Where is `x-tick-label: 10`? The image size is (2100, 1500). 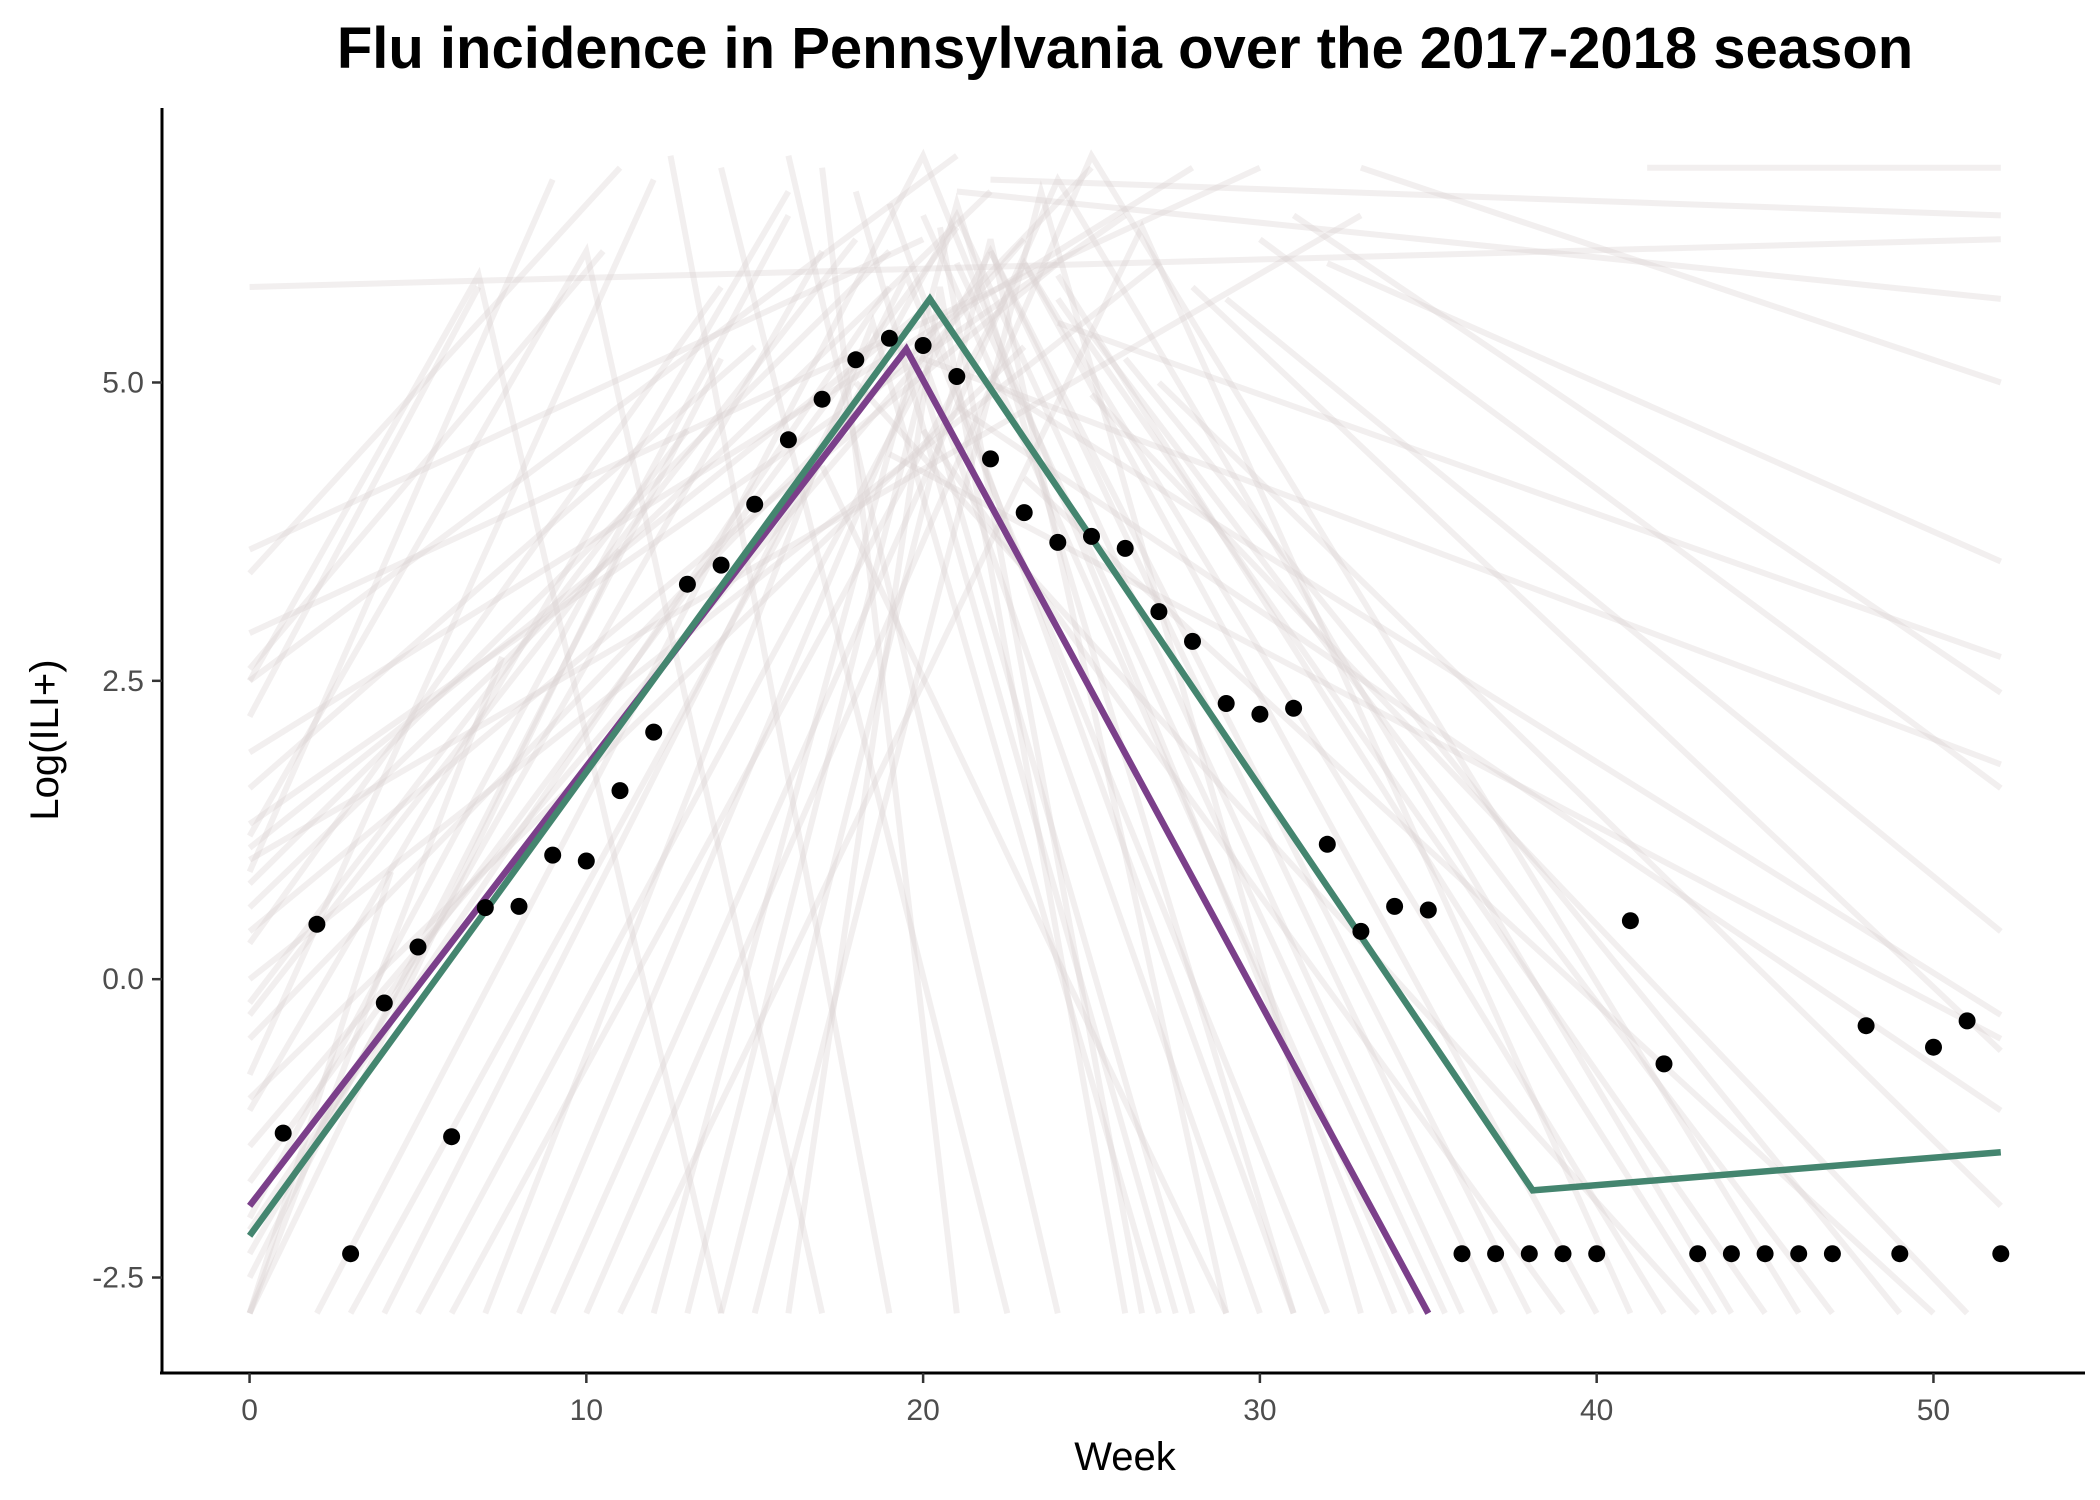 x-tick-label: 10 is located at coordinates (586, 1410).